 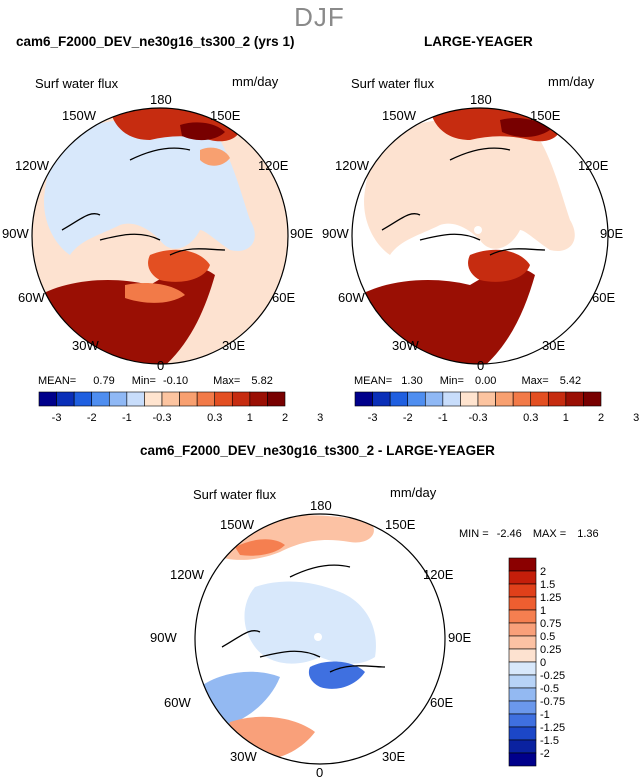 I want to click on diff-variable-label: Surf water flux, so click(x=235, y=494).